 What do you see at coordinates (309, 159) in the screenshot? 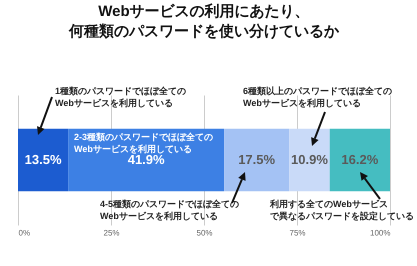
I see `data-label: 10.9%` at bounding box center [309, 159].